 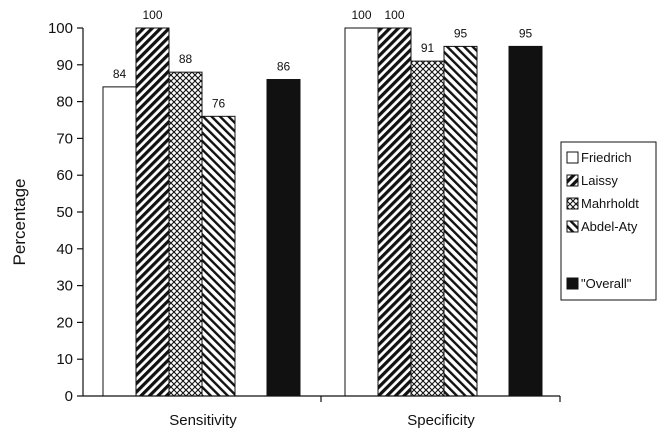 I want to click on legend-label-overall: "Overall", so click(x=606, y=283).